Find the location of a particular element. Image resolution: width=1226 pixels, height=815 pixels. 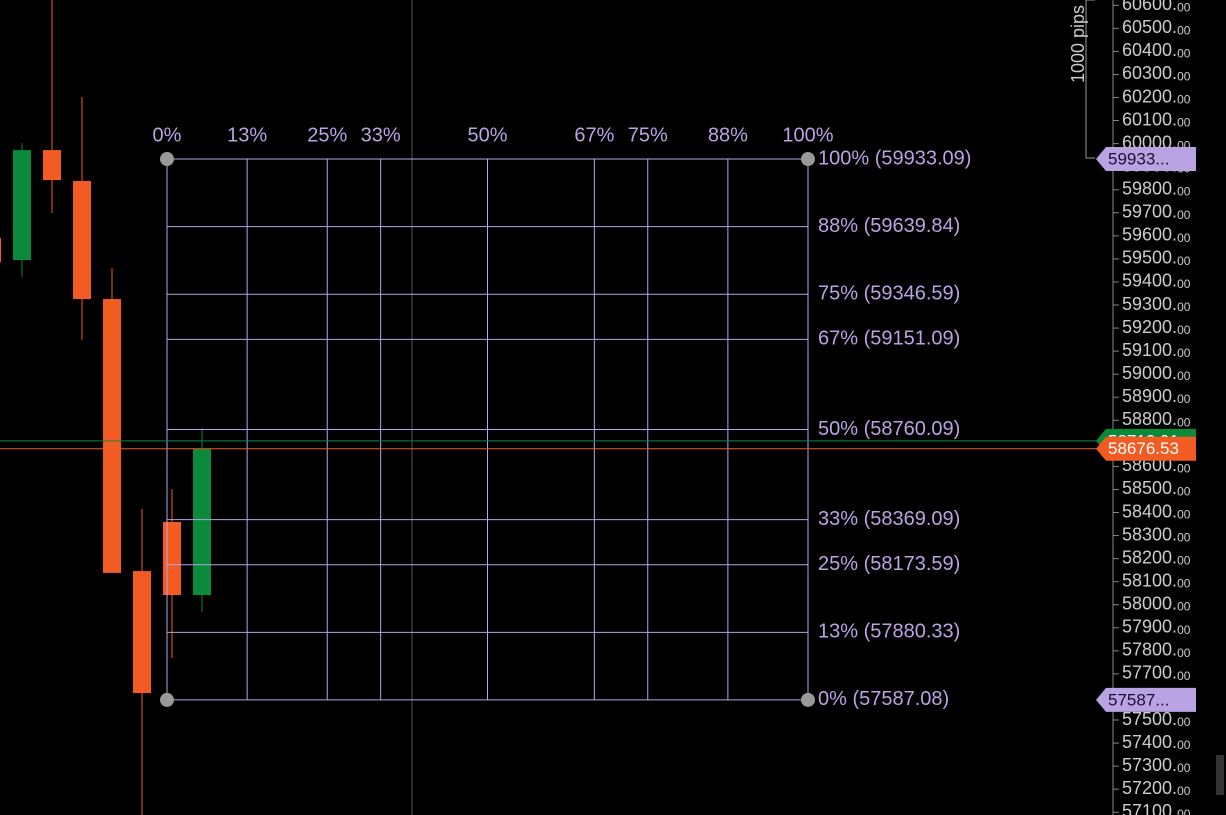

y-tick-label: 57900.00 is located at coordinates (1156, 627).